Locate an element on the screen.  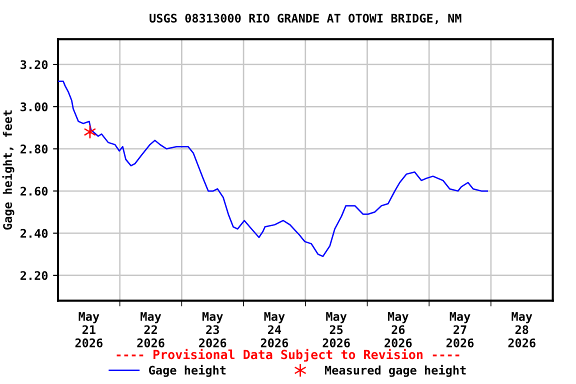
y-tick-label: 2.80 is located at coordinates (34, 149).